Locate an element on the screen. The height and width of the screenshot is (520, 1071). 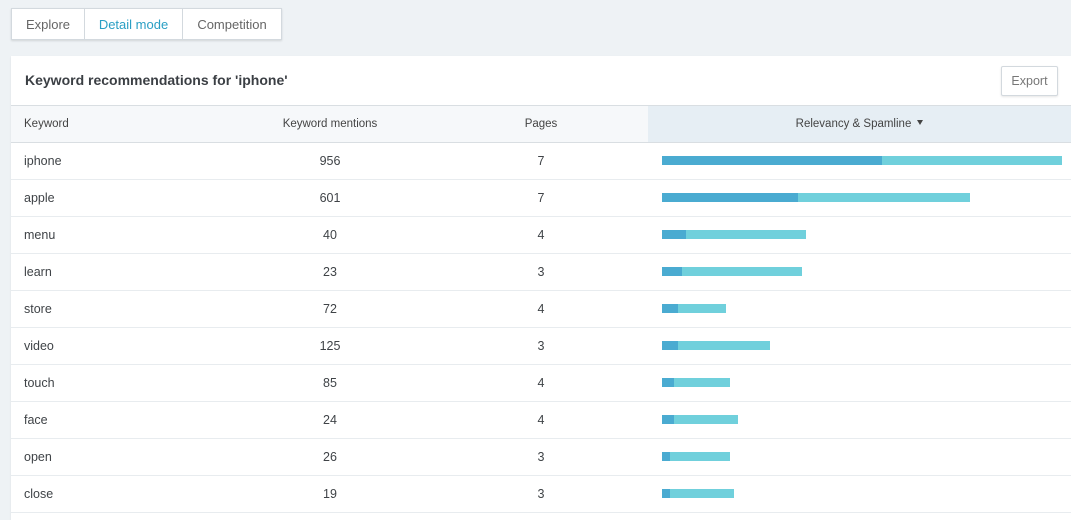
table-row: iphone 956 7 is located at coordinates (541, 161).